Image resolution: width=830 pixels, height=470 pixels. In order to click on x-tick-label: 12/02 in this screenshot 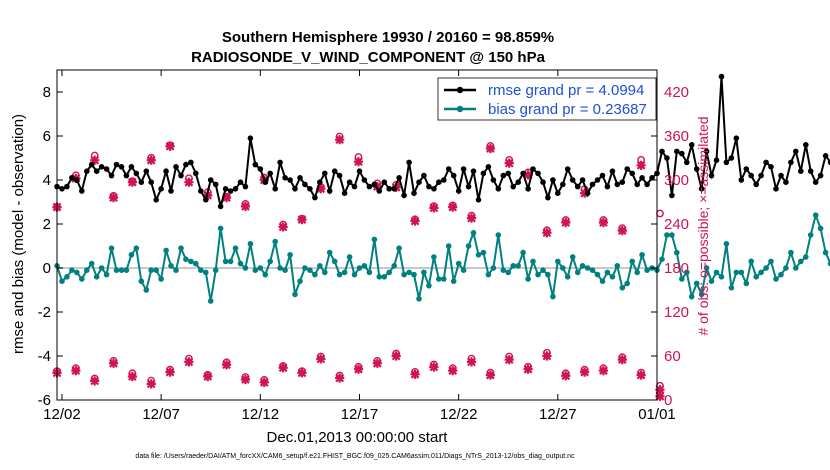, I will do `click(62, 414)`.